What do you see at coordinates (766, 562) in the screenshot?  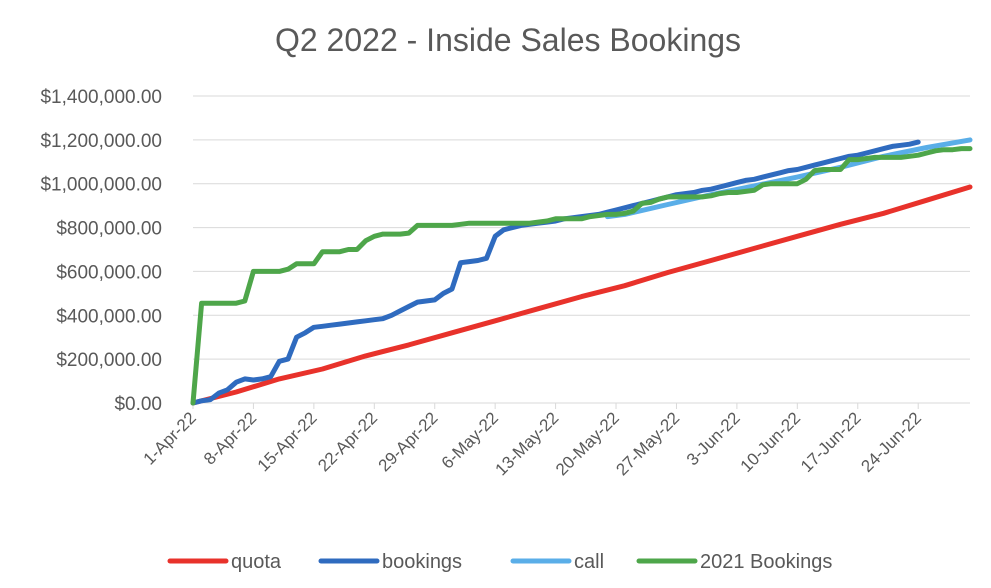 I see `legend-label-2021-bookings: 2021 Bookings` at bounding box center [766, 562].